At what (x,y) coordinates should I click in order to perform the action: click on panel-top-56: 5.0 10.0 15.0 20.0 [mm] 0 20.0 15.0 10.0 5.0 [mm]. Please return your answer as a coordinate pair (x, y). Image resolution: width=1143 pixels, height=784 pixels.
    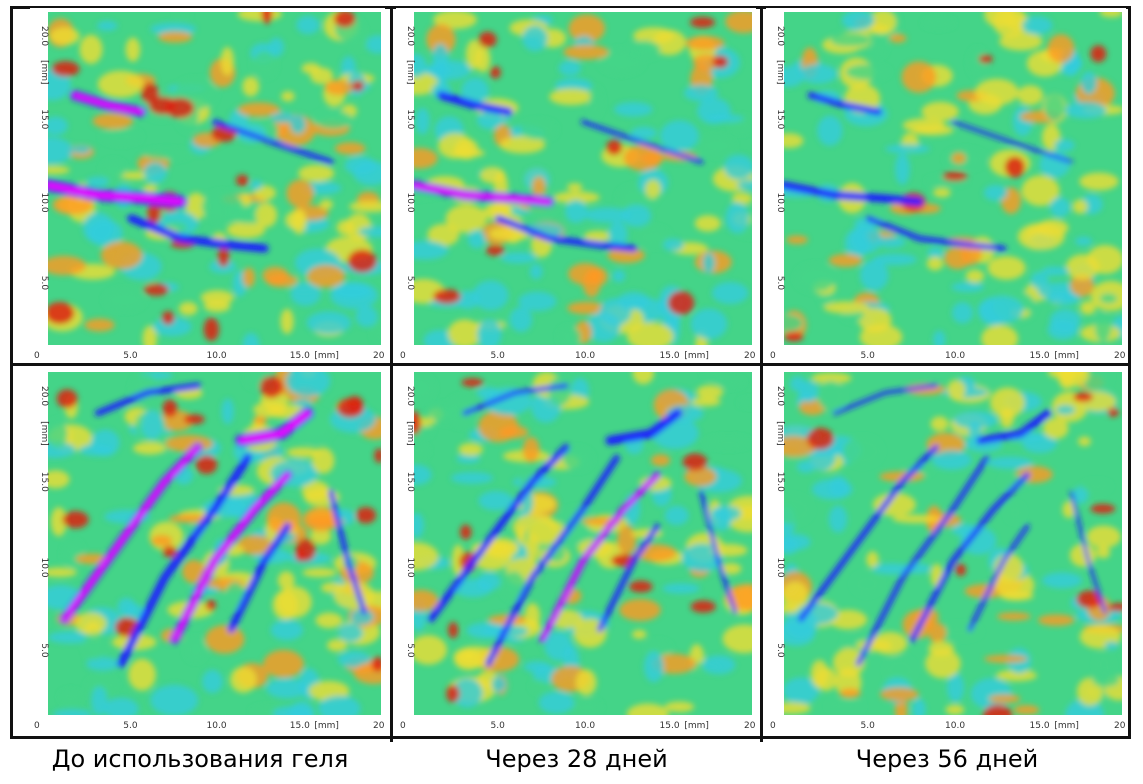
    Looking at the image, I should click on (946, 185).